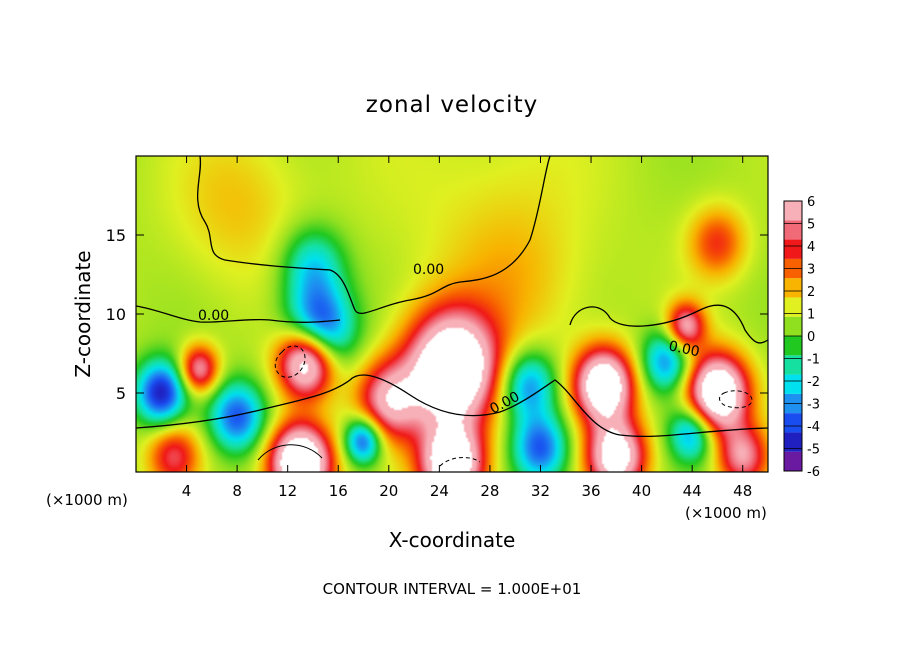  What do you see at coordinates (452, 405) in the screenshot?
I see `zero-contour-lower` at bounding box center [452, 405].